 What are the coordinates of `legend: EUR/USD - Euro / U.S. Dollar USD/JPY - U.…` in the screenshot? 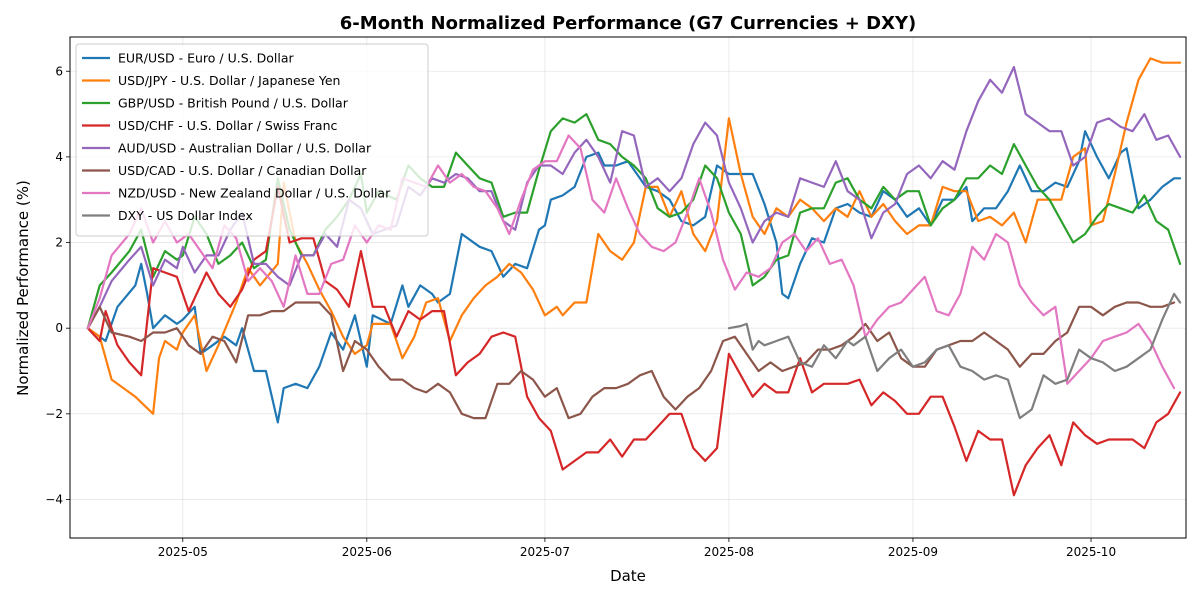 It's located at (252, 140).